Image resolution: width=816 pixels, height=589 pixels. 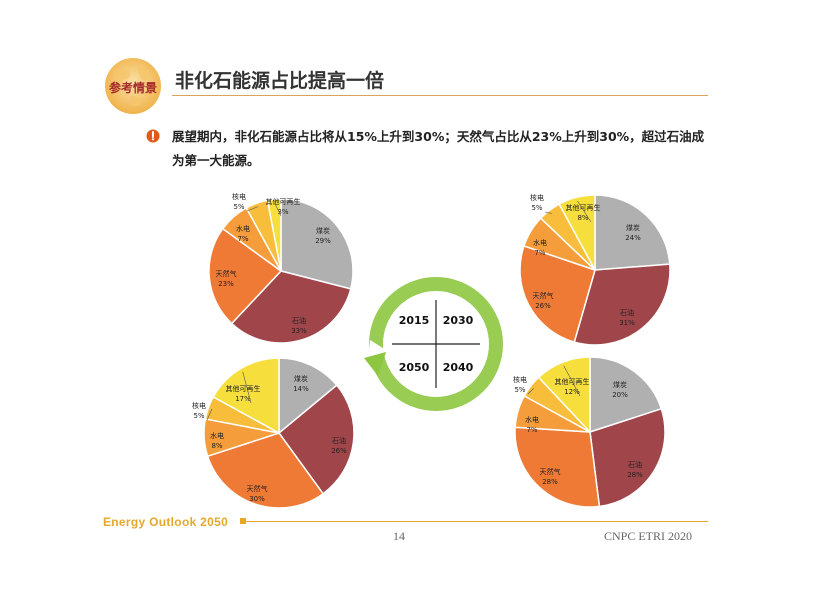 What do you see at coordinates (620, 395) in the screenshot?
I see `slice-value: 20%` at bounding box center [620, 395].